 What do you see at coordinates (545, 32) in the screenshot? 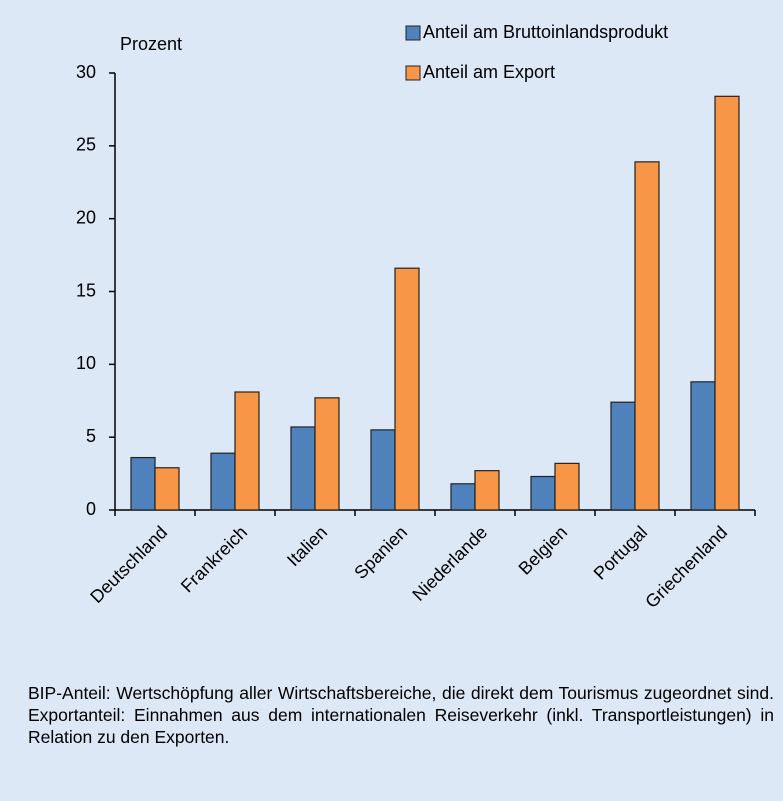
I see `legend-label: Anteil am Bruttoinlandsprodukt` at bounding box center [545, 32].